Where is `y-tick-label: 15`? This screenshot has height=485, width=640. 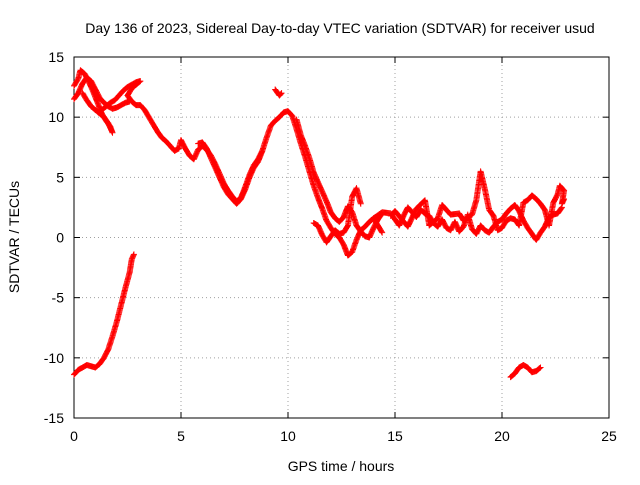 y-tick-label: 15 is located at coordinates (56, 57).